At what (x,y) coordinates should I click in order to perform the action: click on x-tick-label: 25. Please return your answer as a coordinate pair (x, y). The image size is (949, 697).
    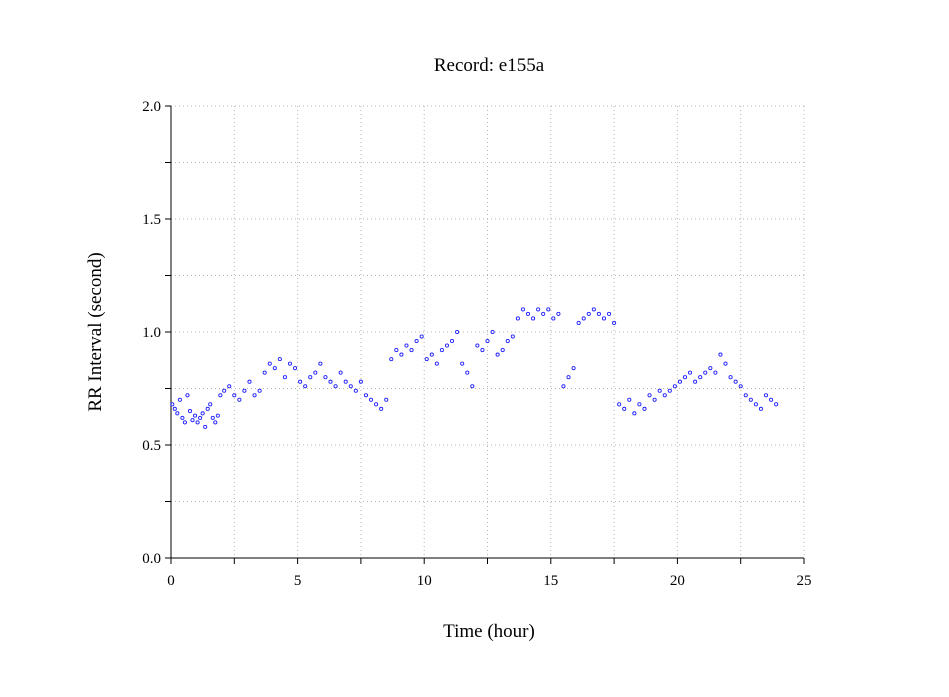
    Looking at the image, I should click on (804, 581).